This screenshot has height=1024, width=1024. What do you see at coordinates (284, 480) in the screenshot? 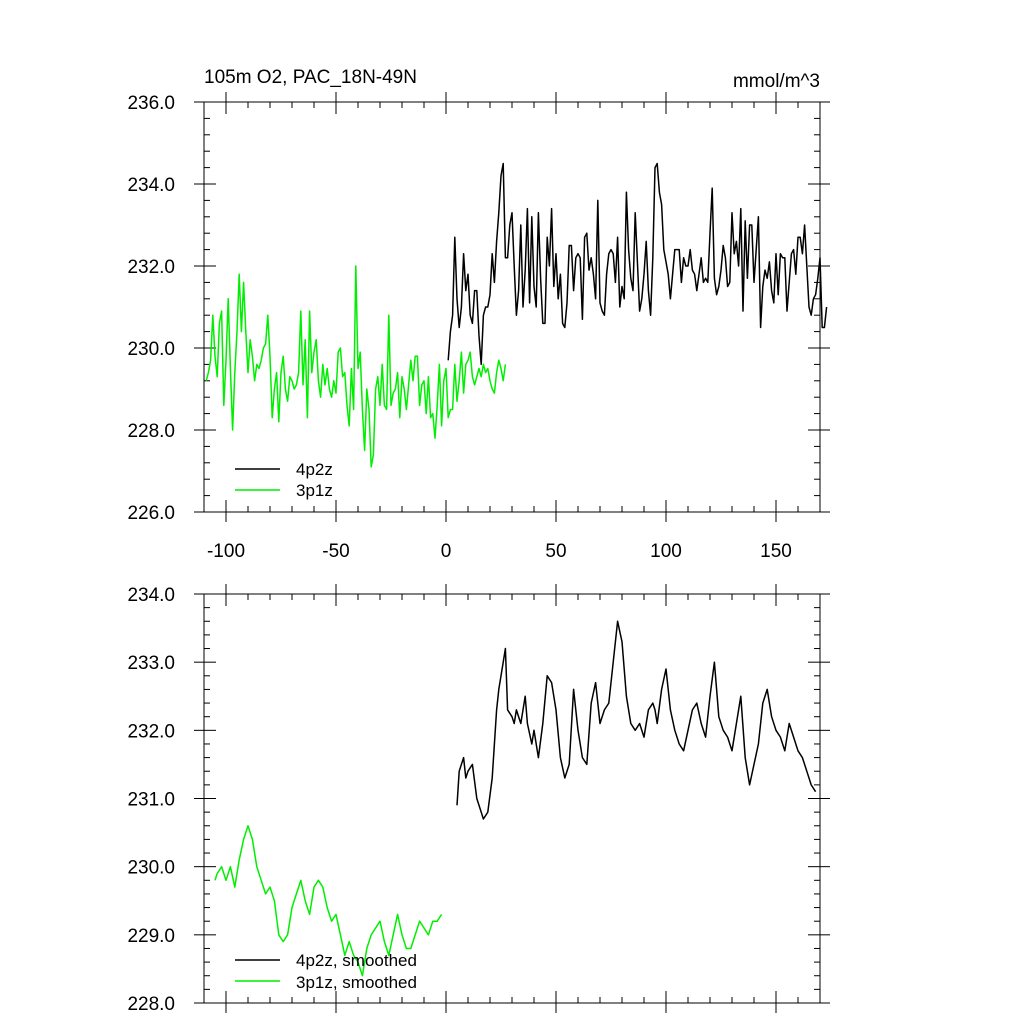
I see `top-panel-legend: 4p2z 3p1z` at bounding box center [284, 480].